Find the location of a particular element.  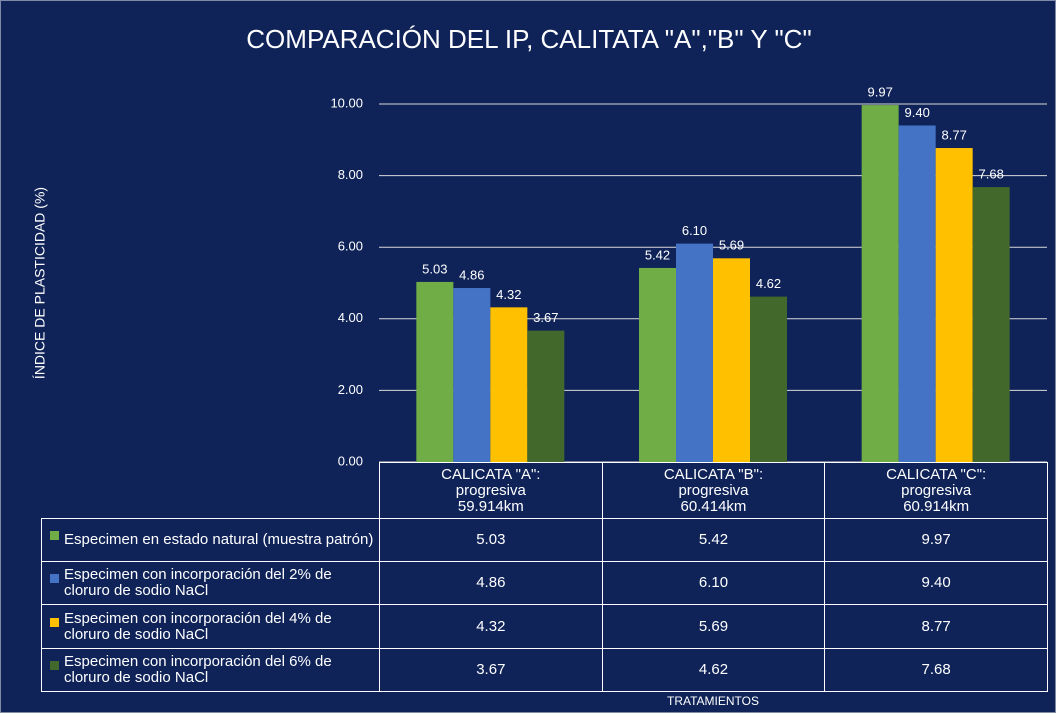

y-axis-title: ÍNDICE DE PLASTICIDAD (%) is located at coordinates (40, 283).